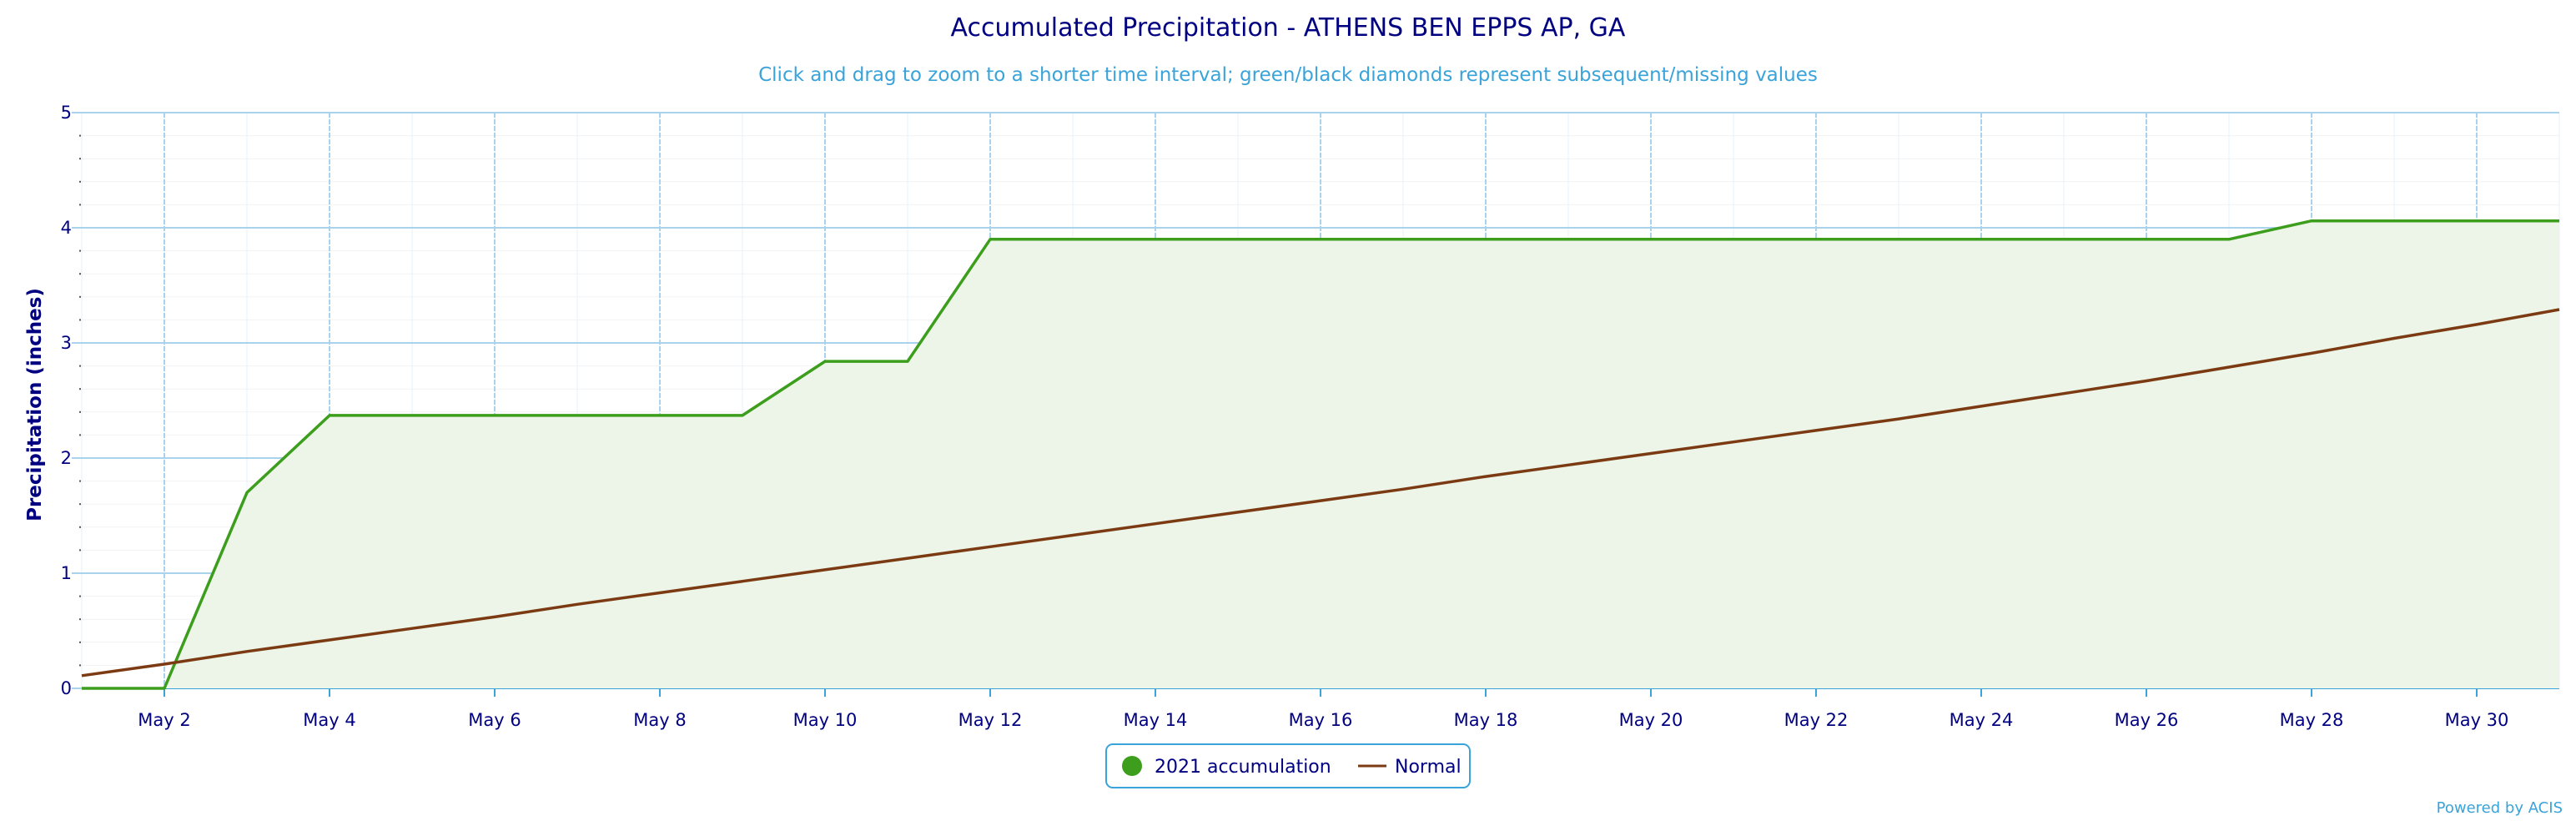  I want to click on legend: 2021 accumulation Normal, so click(1288, 765).